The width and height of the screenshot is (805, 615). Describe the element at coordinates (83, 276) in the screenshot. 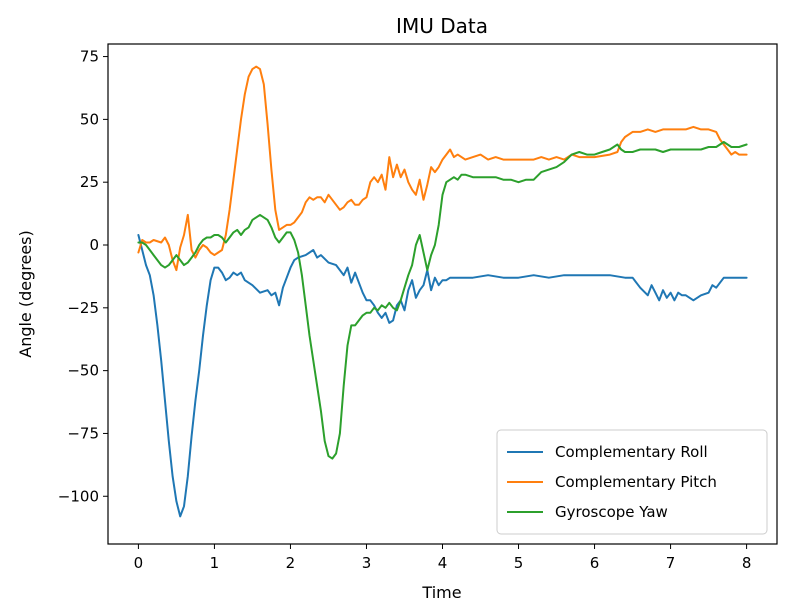

I see `y-axis-ticks: 75 50 25 0 −25 −50 −75 −100` at that location.